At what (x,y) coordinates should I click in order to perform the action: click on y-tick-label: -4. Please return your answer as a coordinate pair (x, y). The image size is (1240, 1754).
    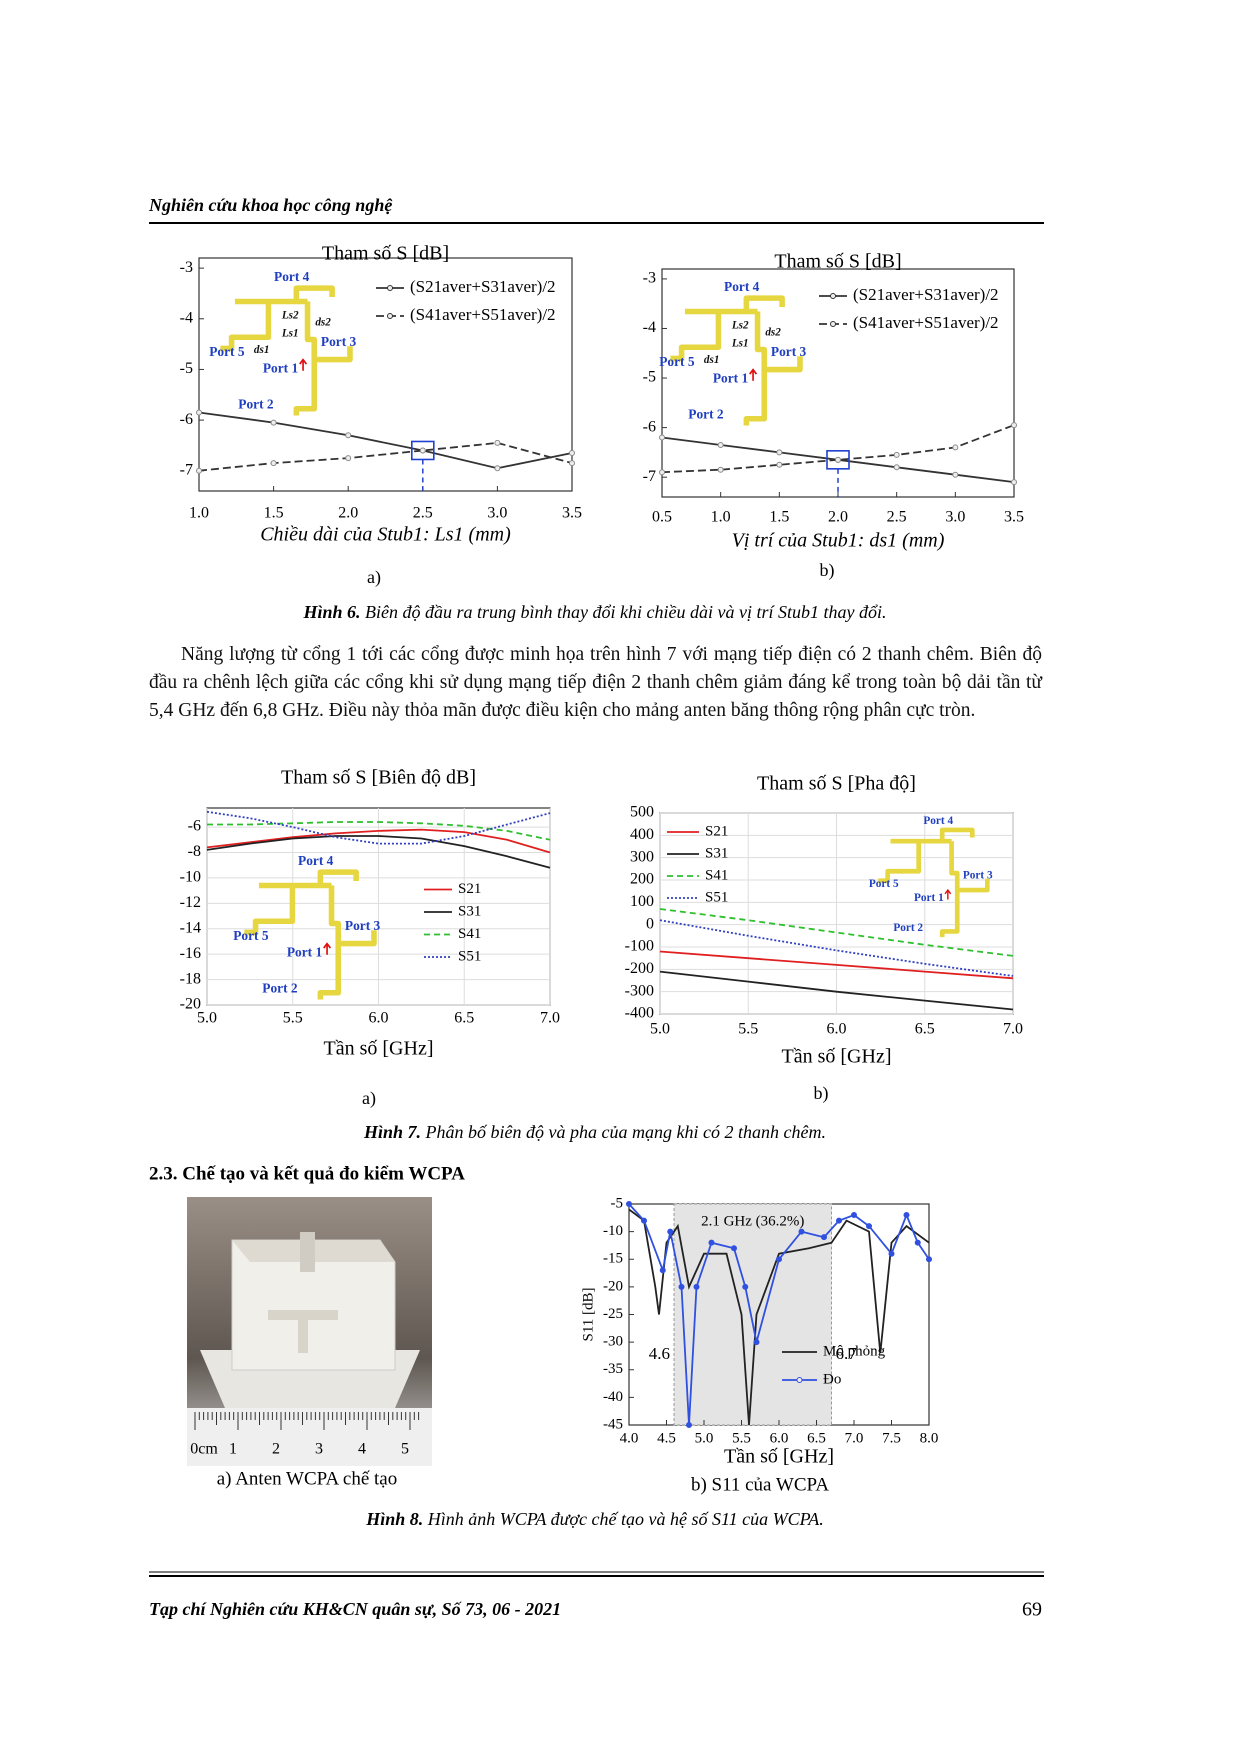
    Looking at the image, I should click on (649, 327).